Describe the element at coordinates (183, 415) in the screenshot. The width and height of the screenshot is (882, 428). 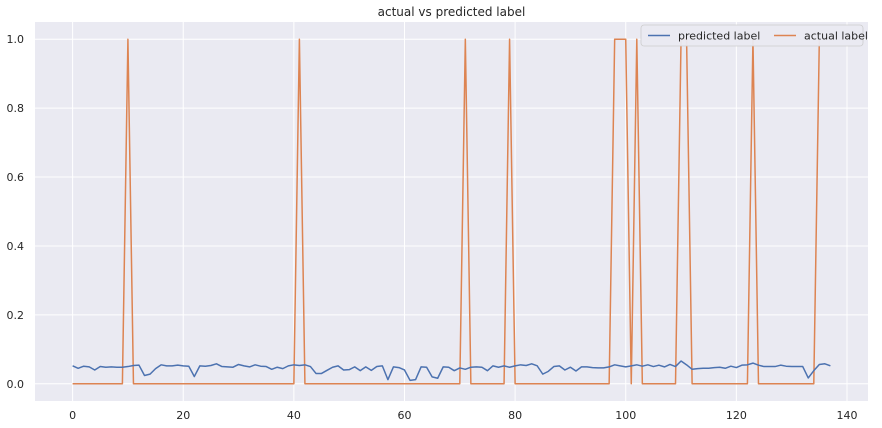
I see `x-tick-label: 20` at that location.